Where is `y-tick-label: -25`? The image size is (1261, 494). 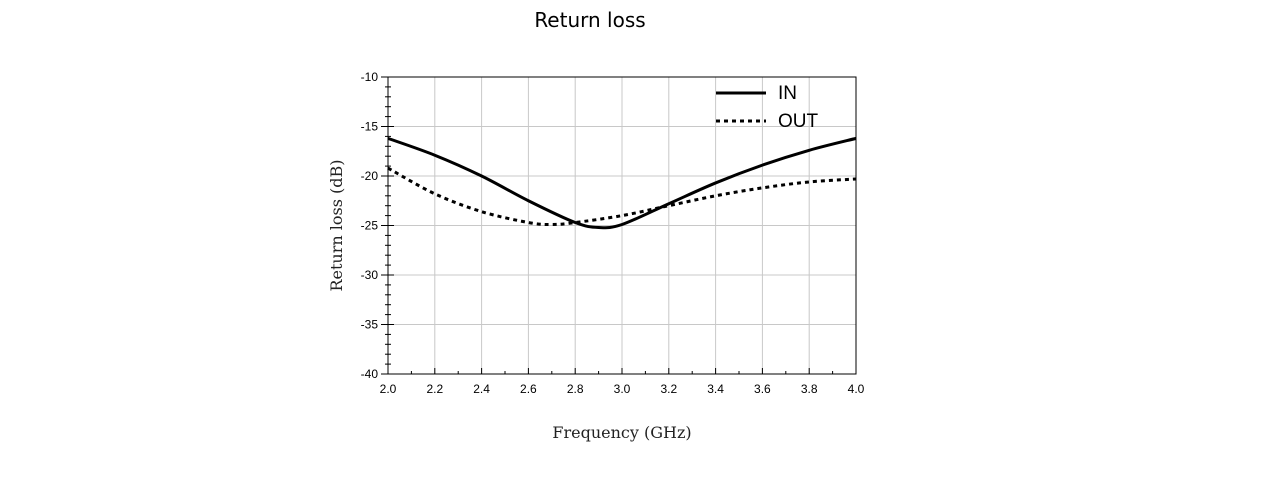
y-tick-label: -25 is located at coordinates (370, 226).